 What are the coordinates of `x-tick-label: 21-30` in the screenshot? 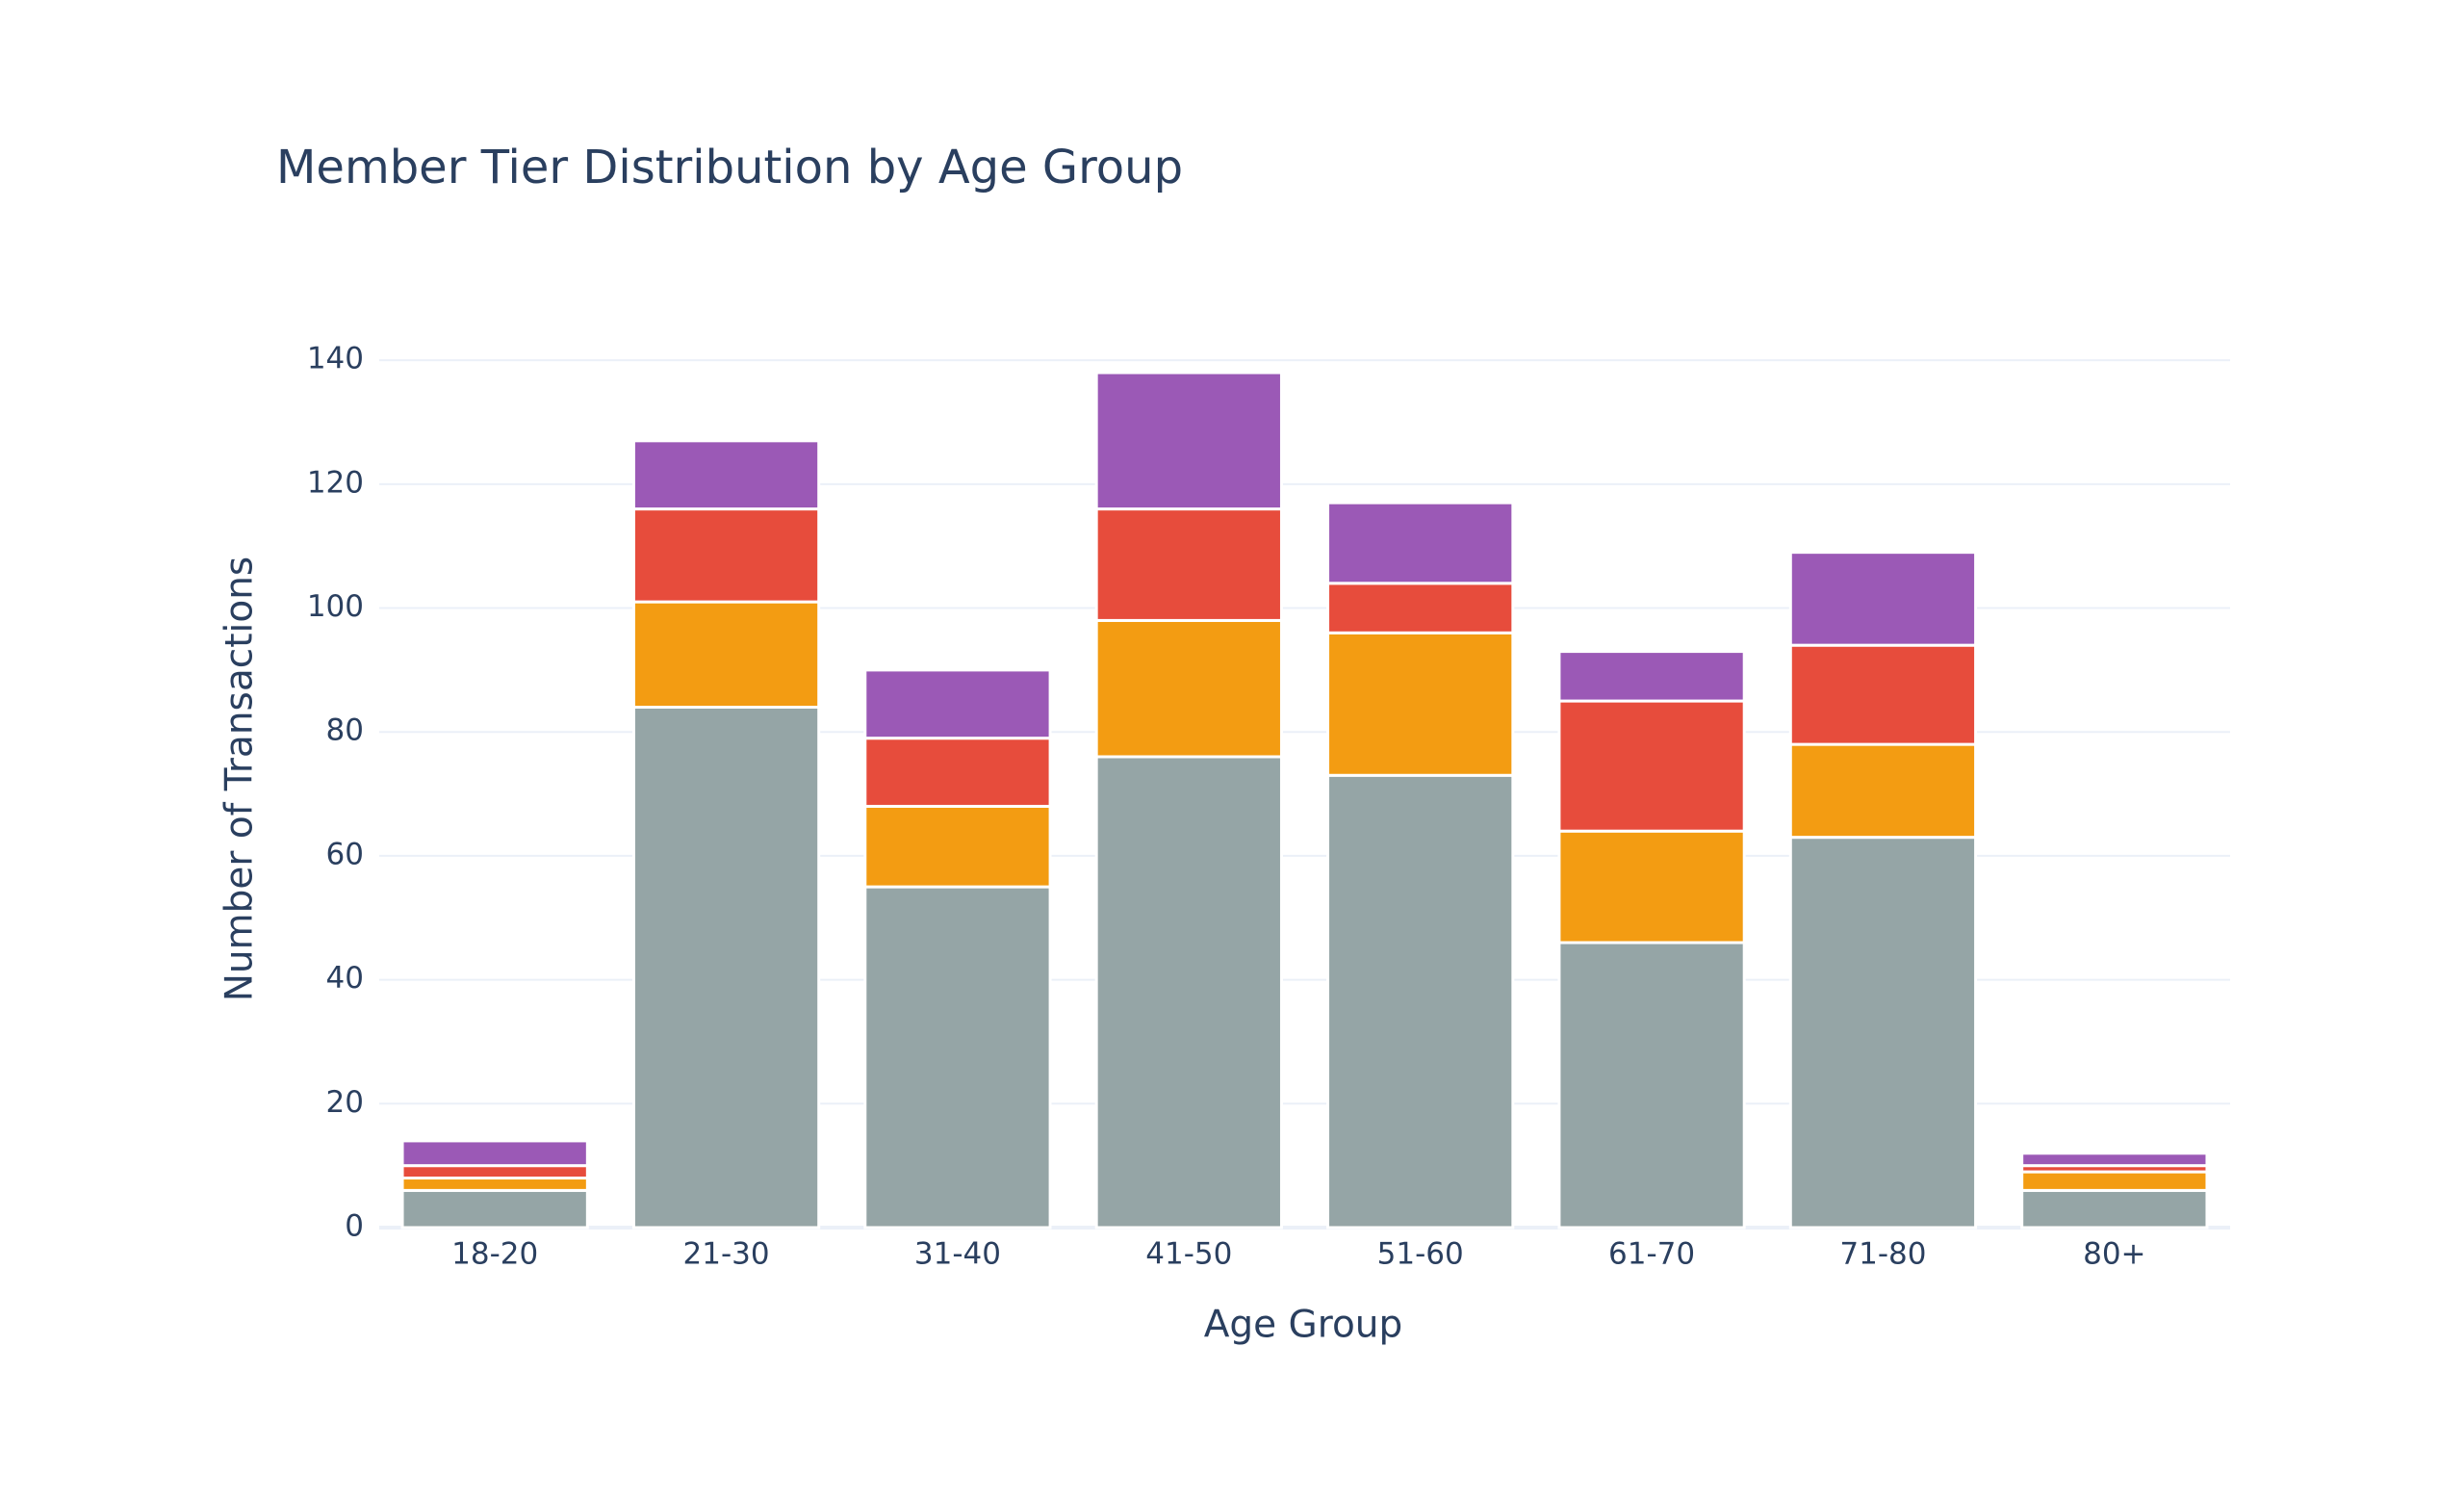 It's located at (726, 1255).